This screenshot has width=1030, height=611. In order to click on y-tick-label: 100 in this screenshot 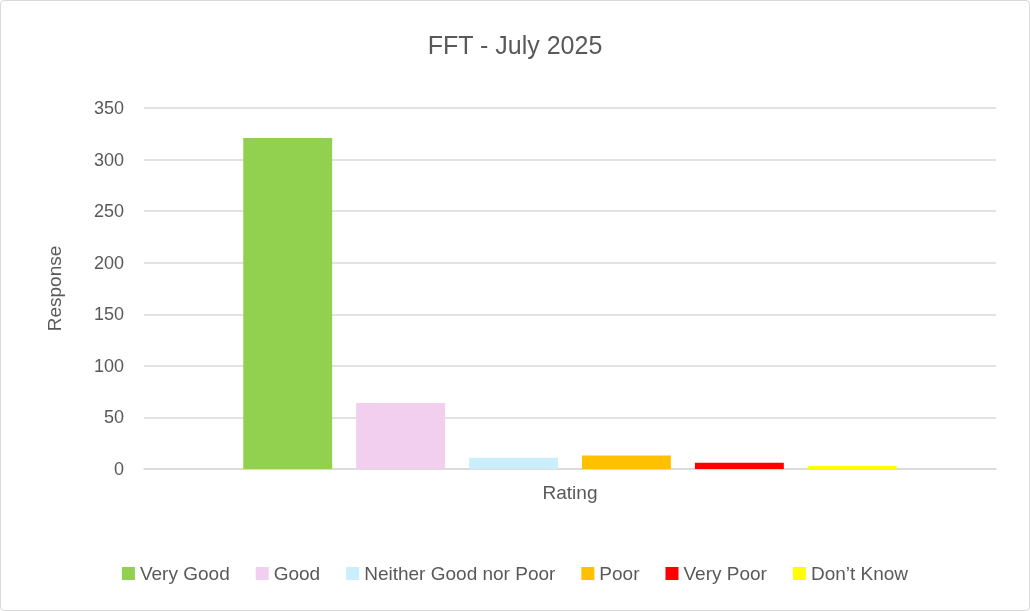, I will do `click(108, 365)`.